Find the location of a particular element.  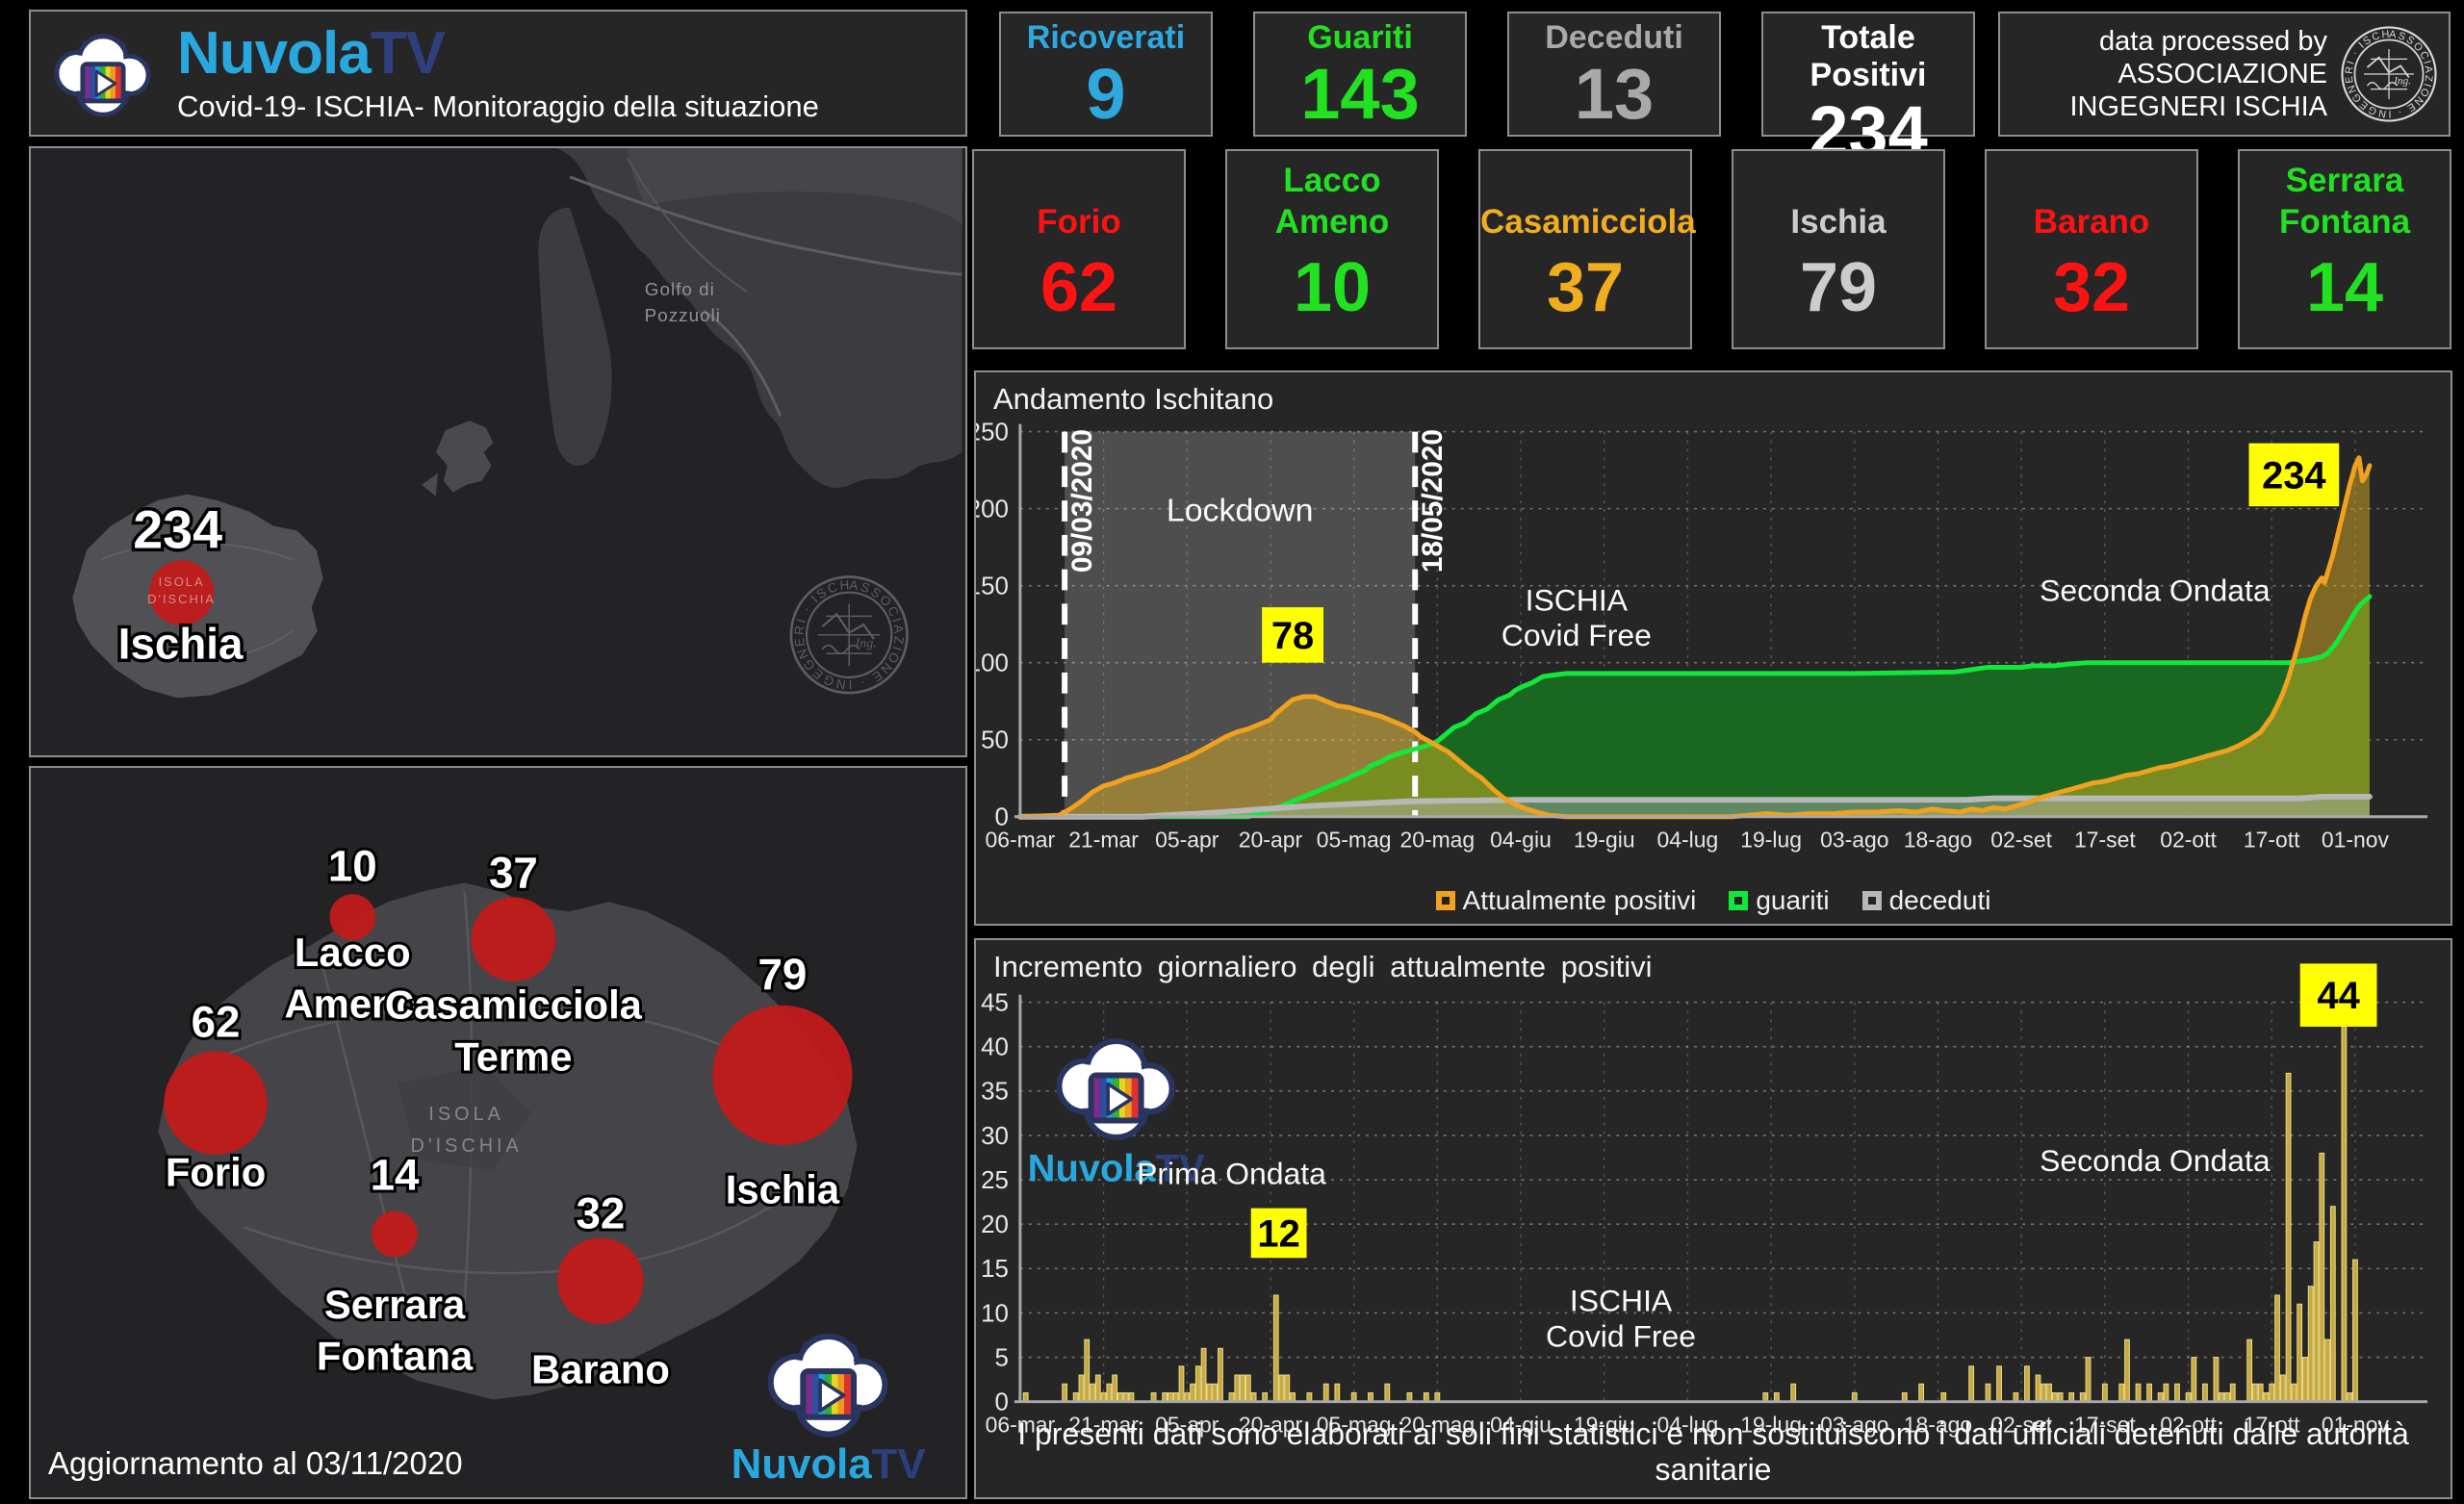

svg-text: Serrara is located at coordinates (395, 1304).